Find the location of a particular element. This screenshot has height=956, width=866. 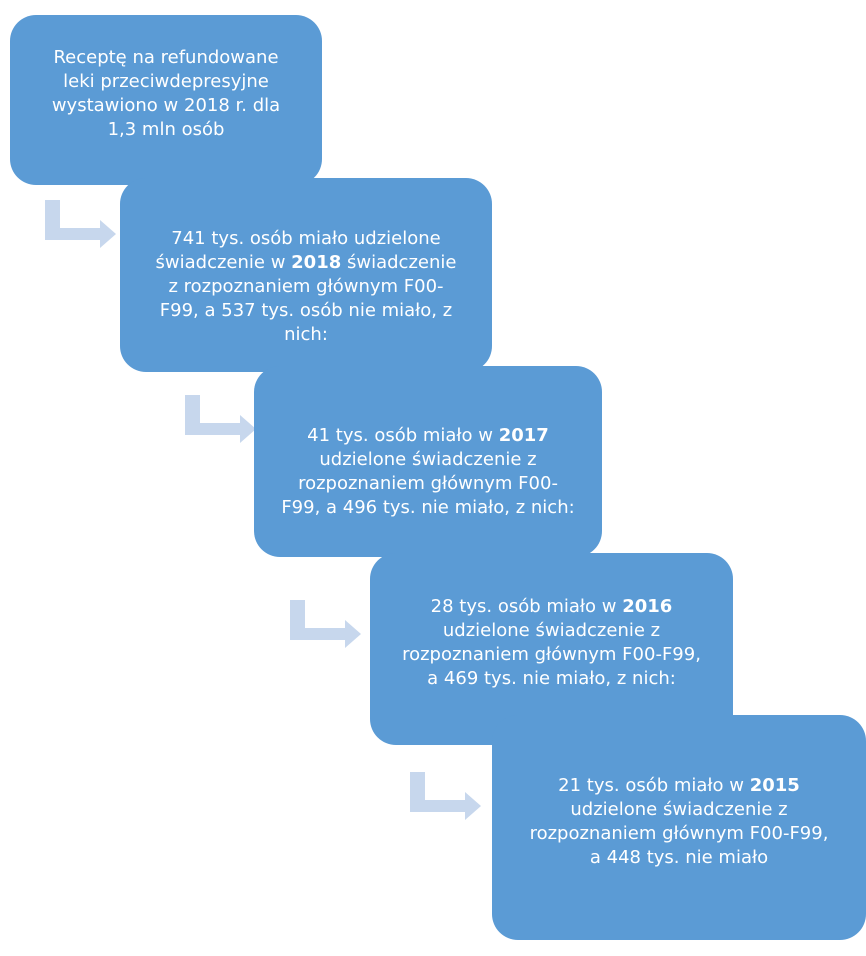

text: 21 tys. osób miało w is located at coordinates (654, 785).